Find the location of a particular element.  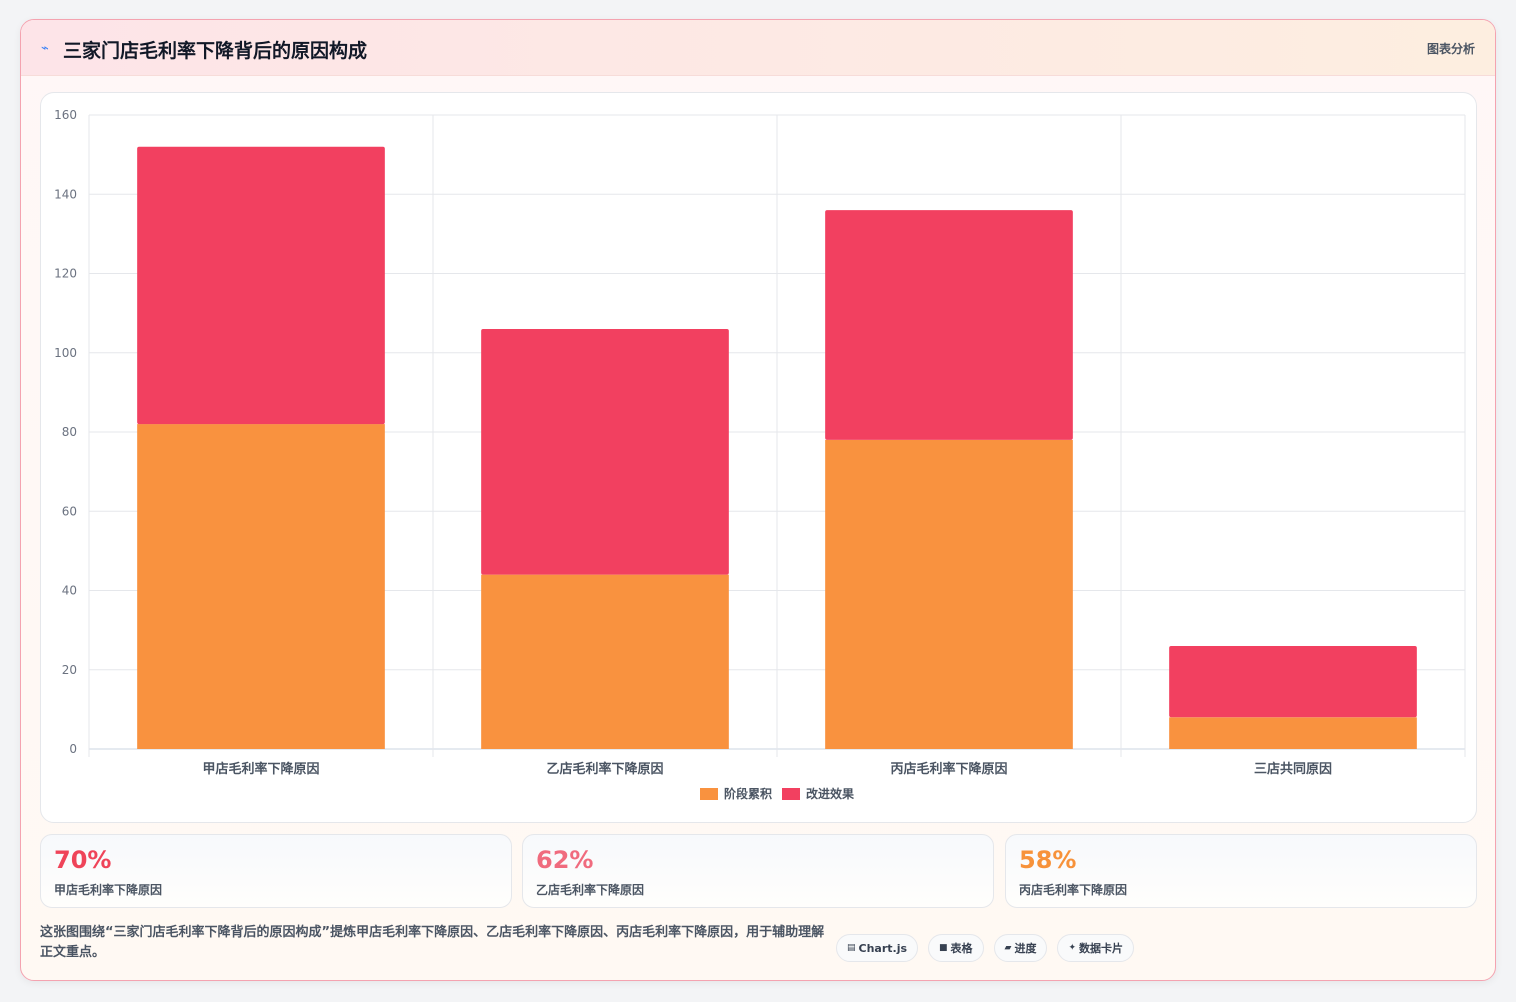

sparkle-icon: ✦ is located at coordinates (1072, 948).